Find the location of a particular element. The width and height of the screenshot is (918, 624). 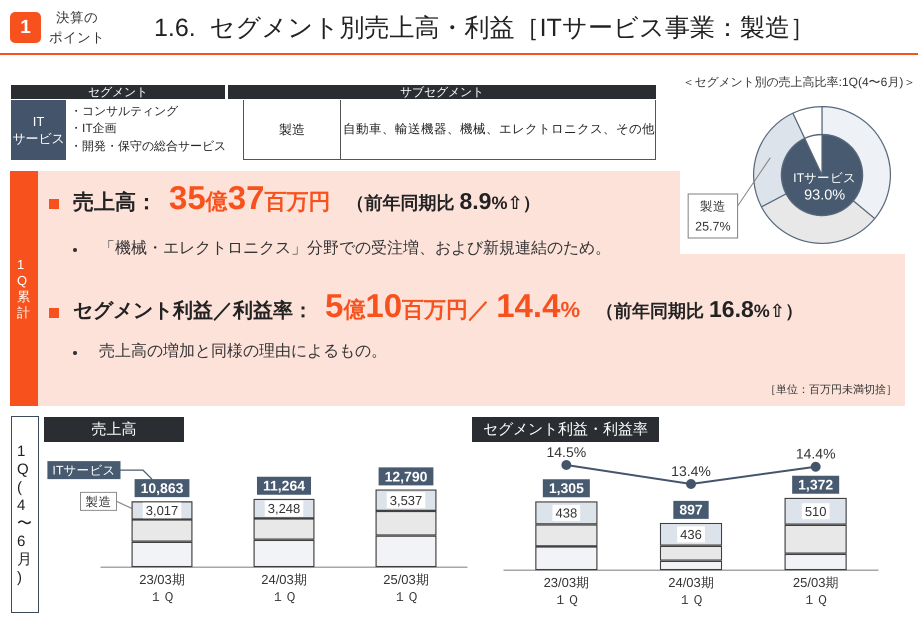

text: 製造 is located at coordinates (292, 130).